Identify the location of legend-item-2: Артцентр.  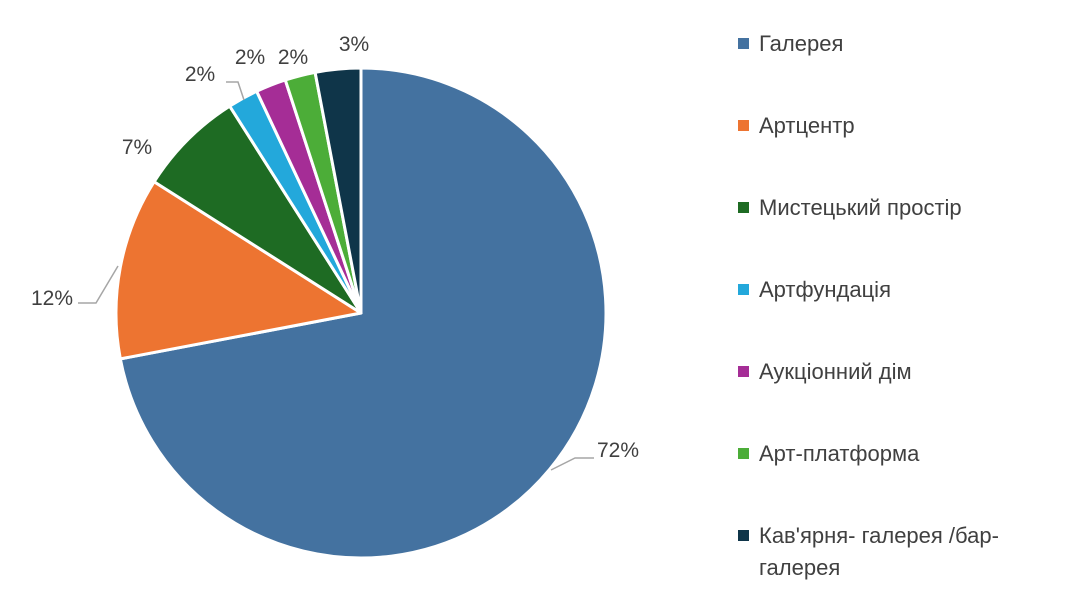
(893, 126).